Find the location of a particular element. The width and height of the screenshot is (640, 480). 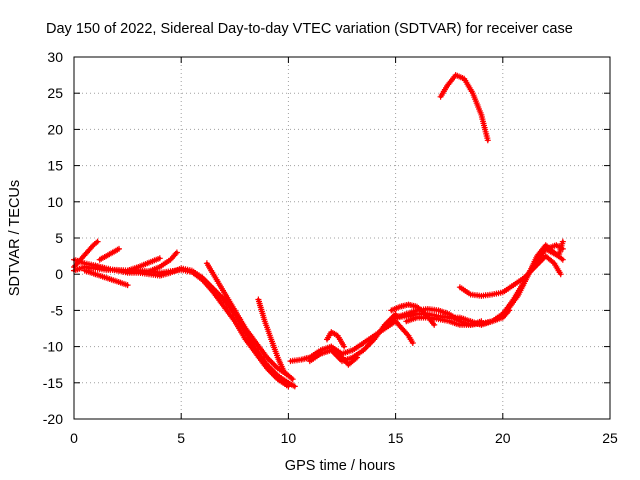

x-tick-label: 25 is located at coordinates (610, 438).